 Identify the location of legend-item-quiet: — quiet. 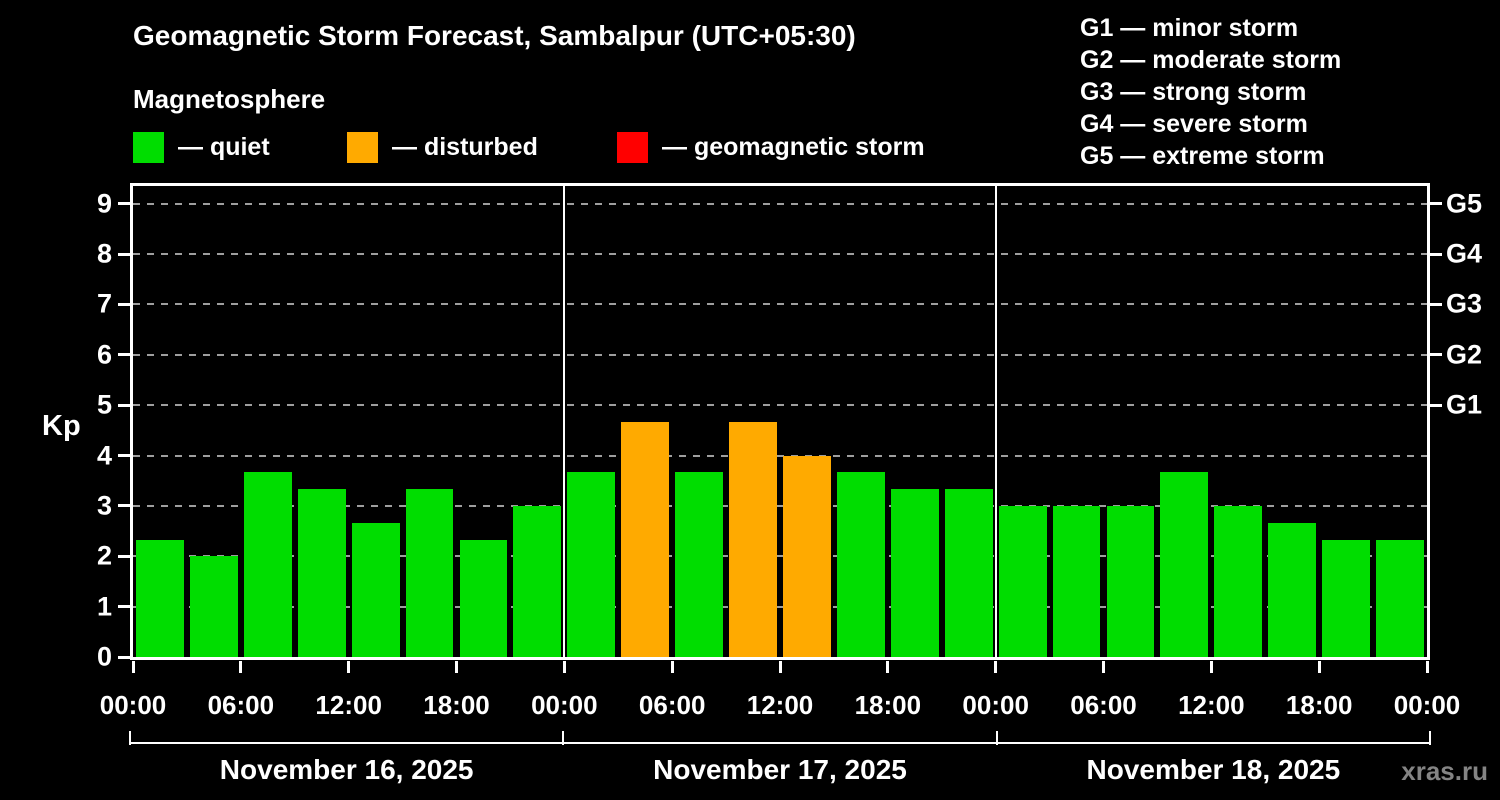
(201, 147).